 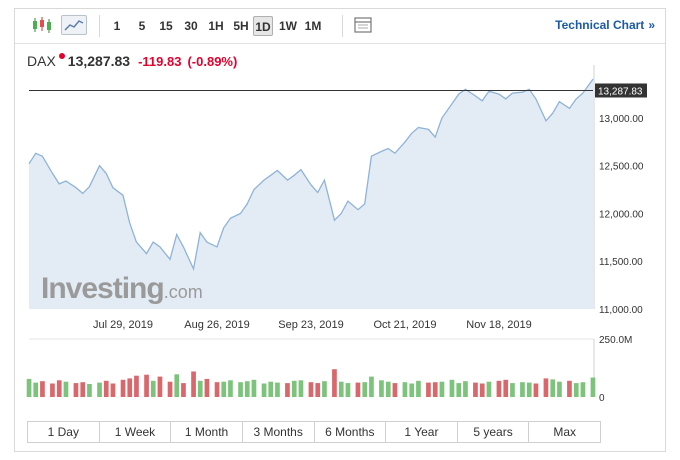 I want to click on period-max: Max, so click(x=565, y=432).